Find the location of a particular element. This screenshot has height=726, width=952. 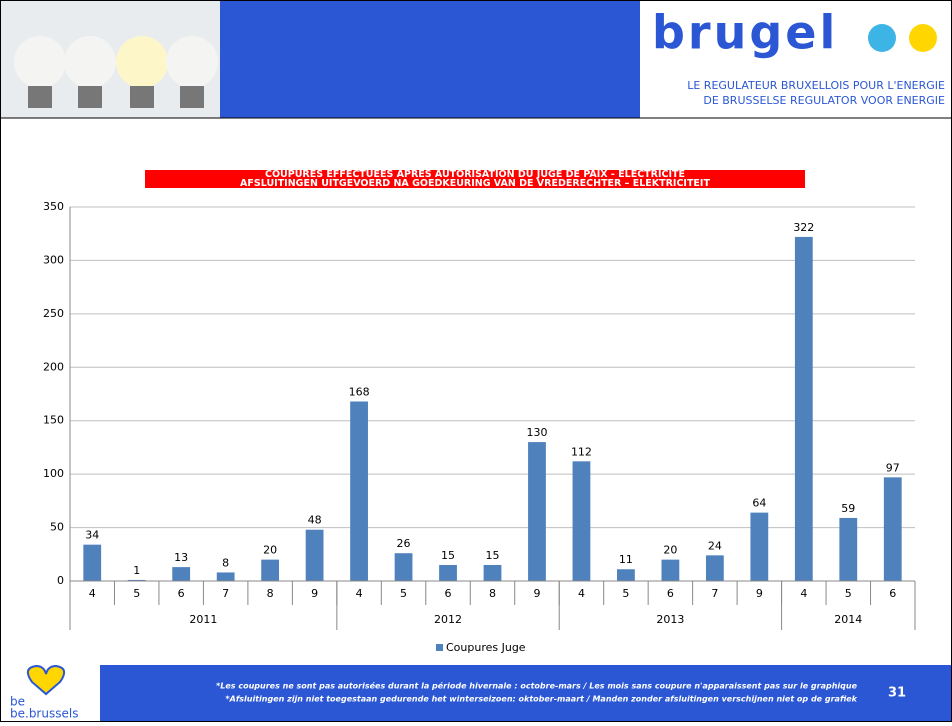

y-tick-label: 150 is located at coordinates (53, 420).